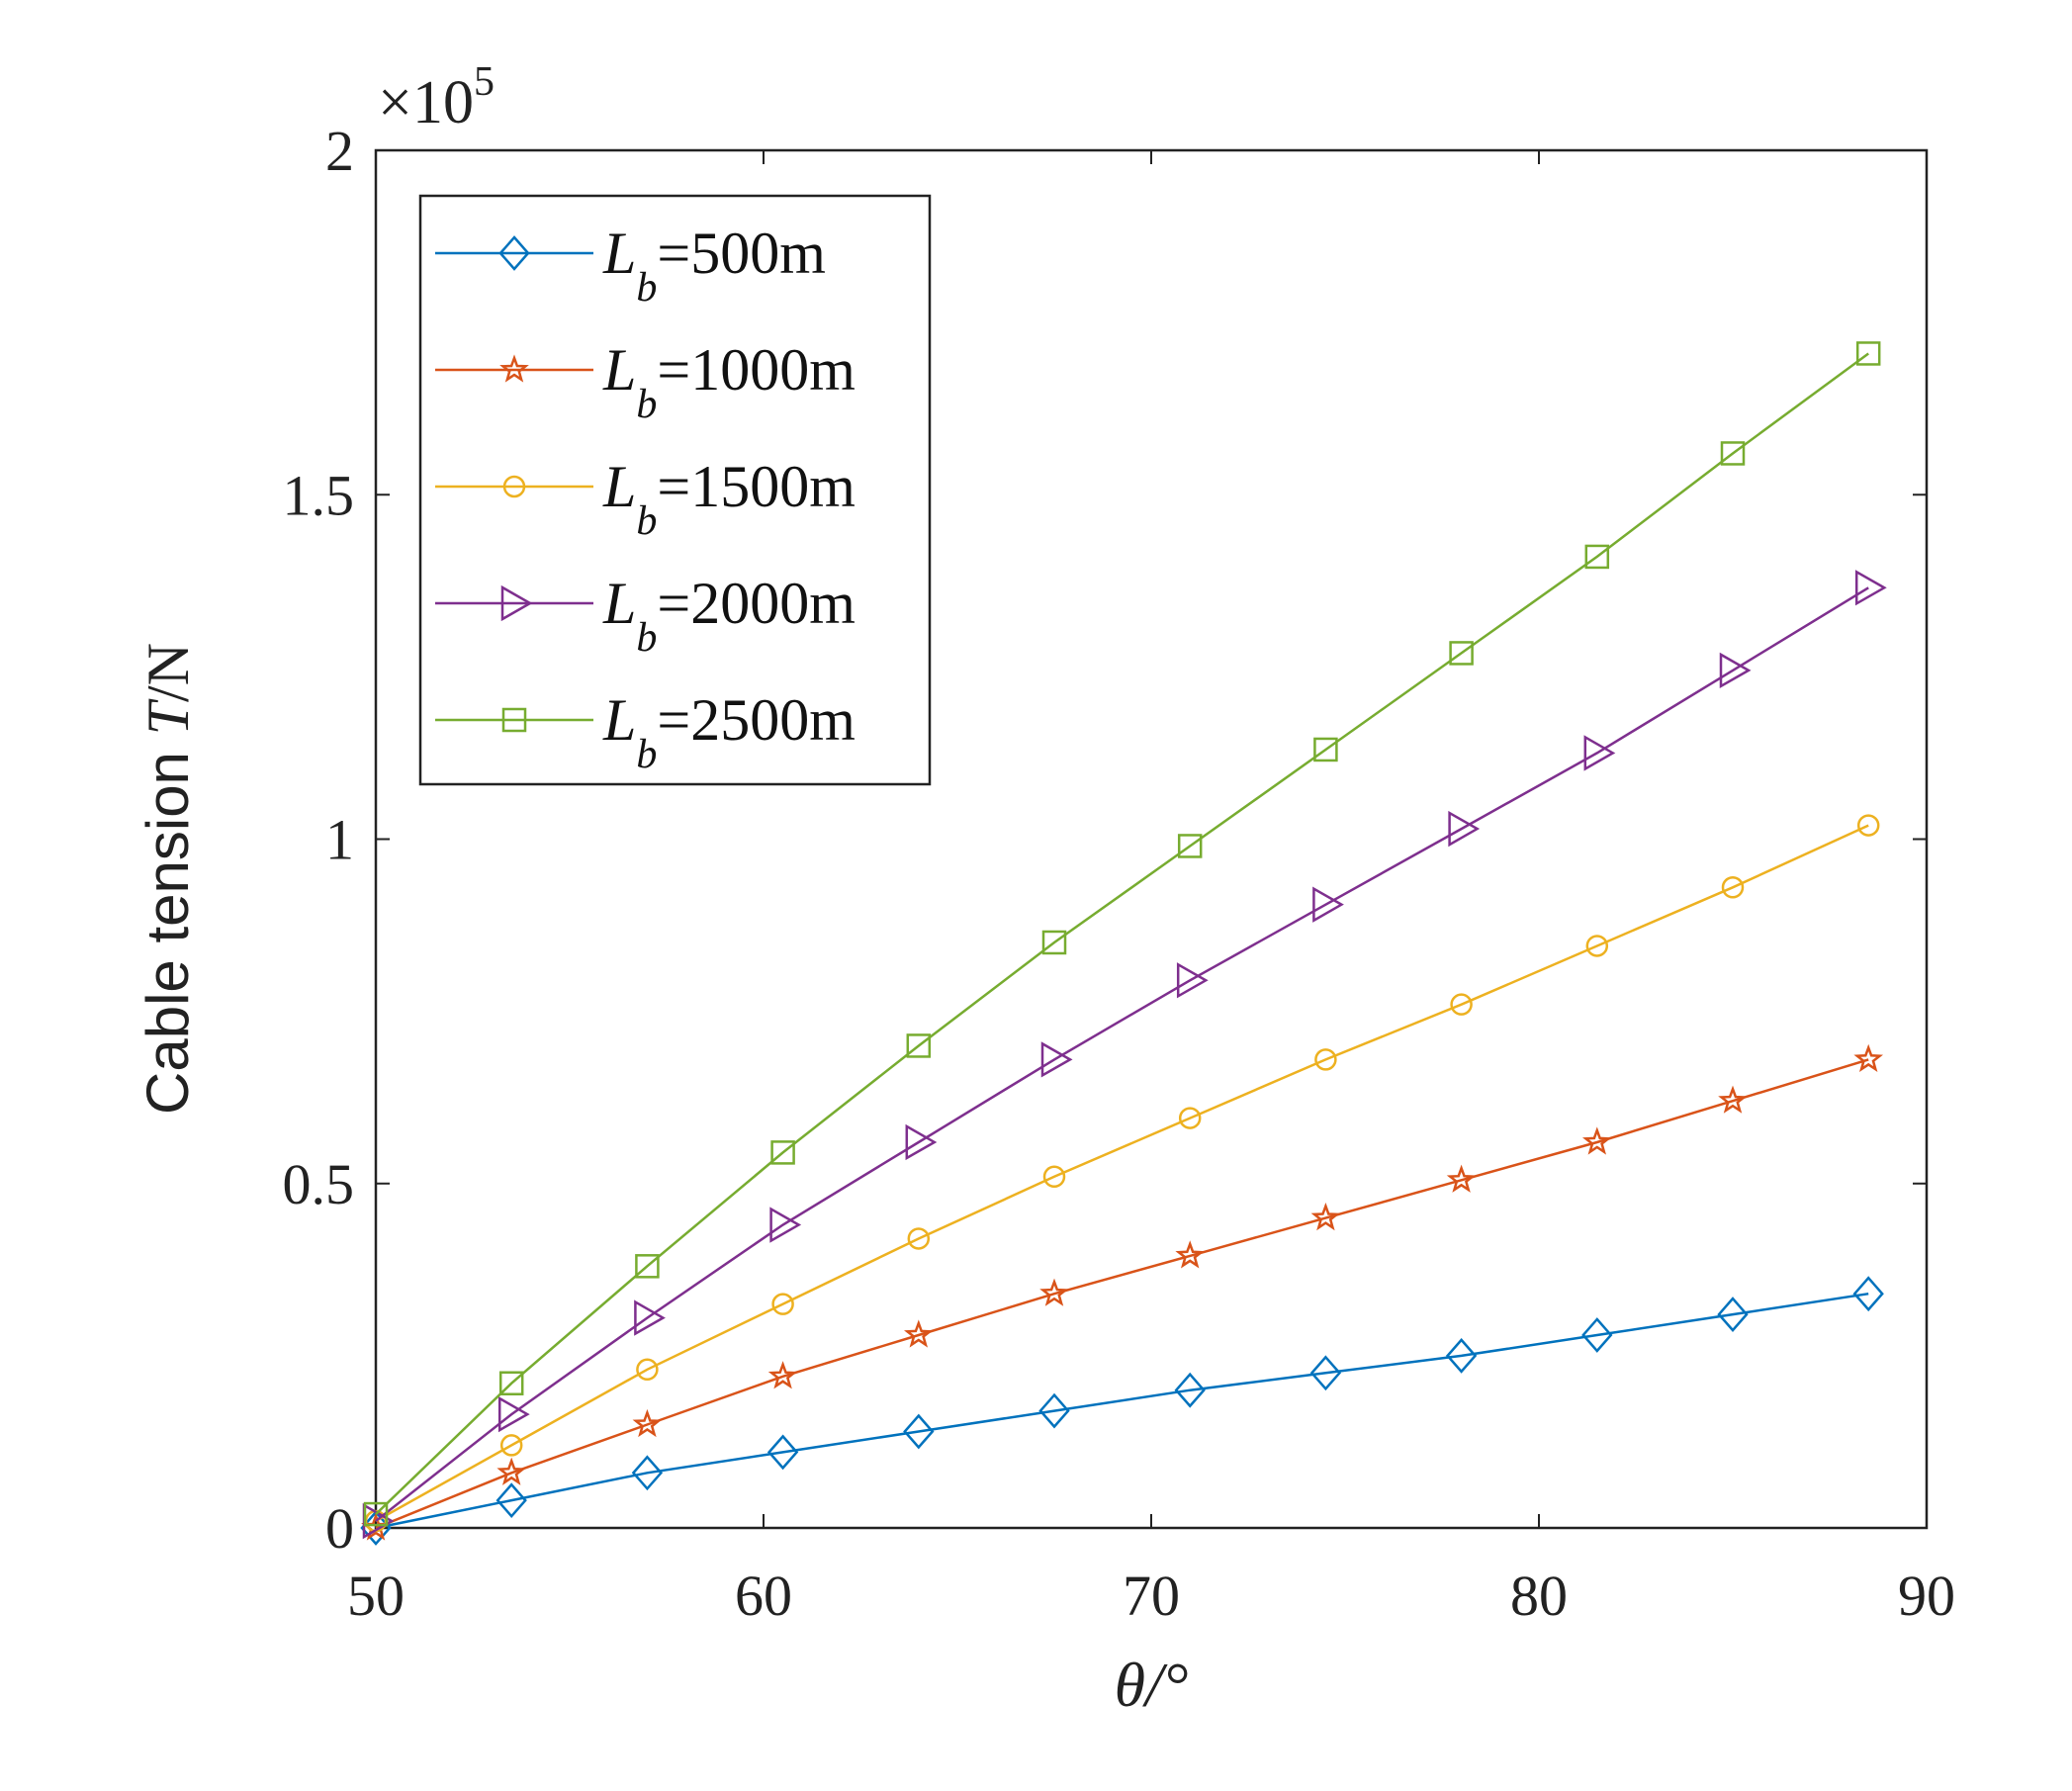 This screenshot has width=2072, height=1791. Describe the element at coordinates (339, 840) in the screenshot. I see `y-tick-label: 1` at that location.